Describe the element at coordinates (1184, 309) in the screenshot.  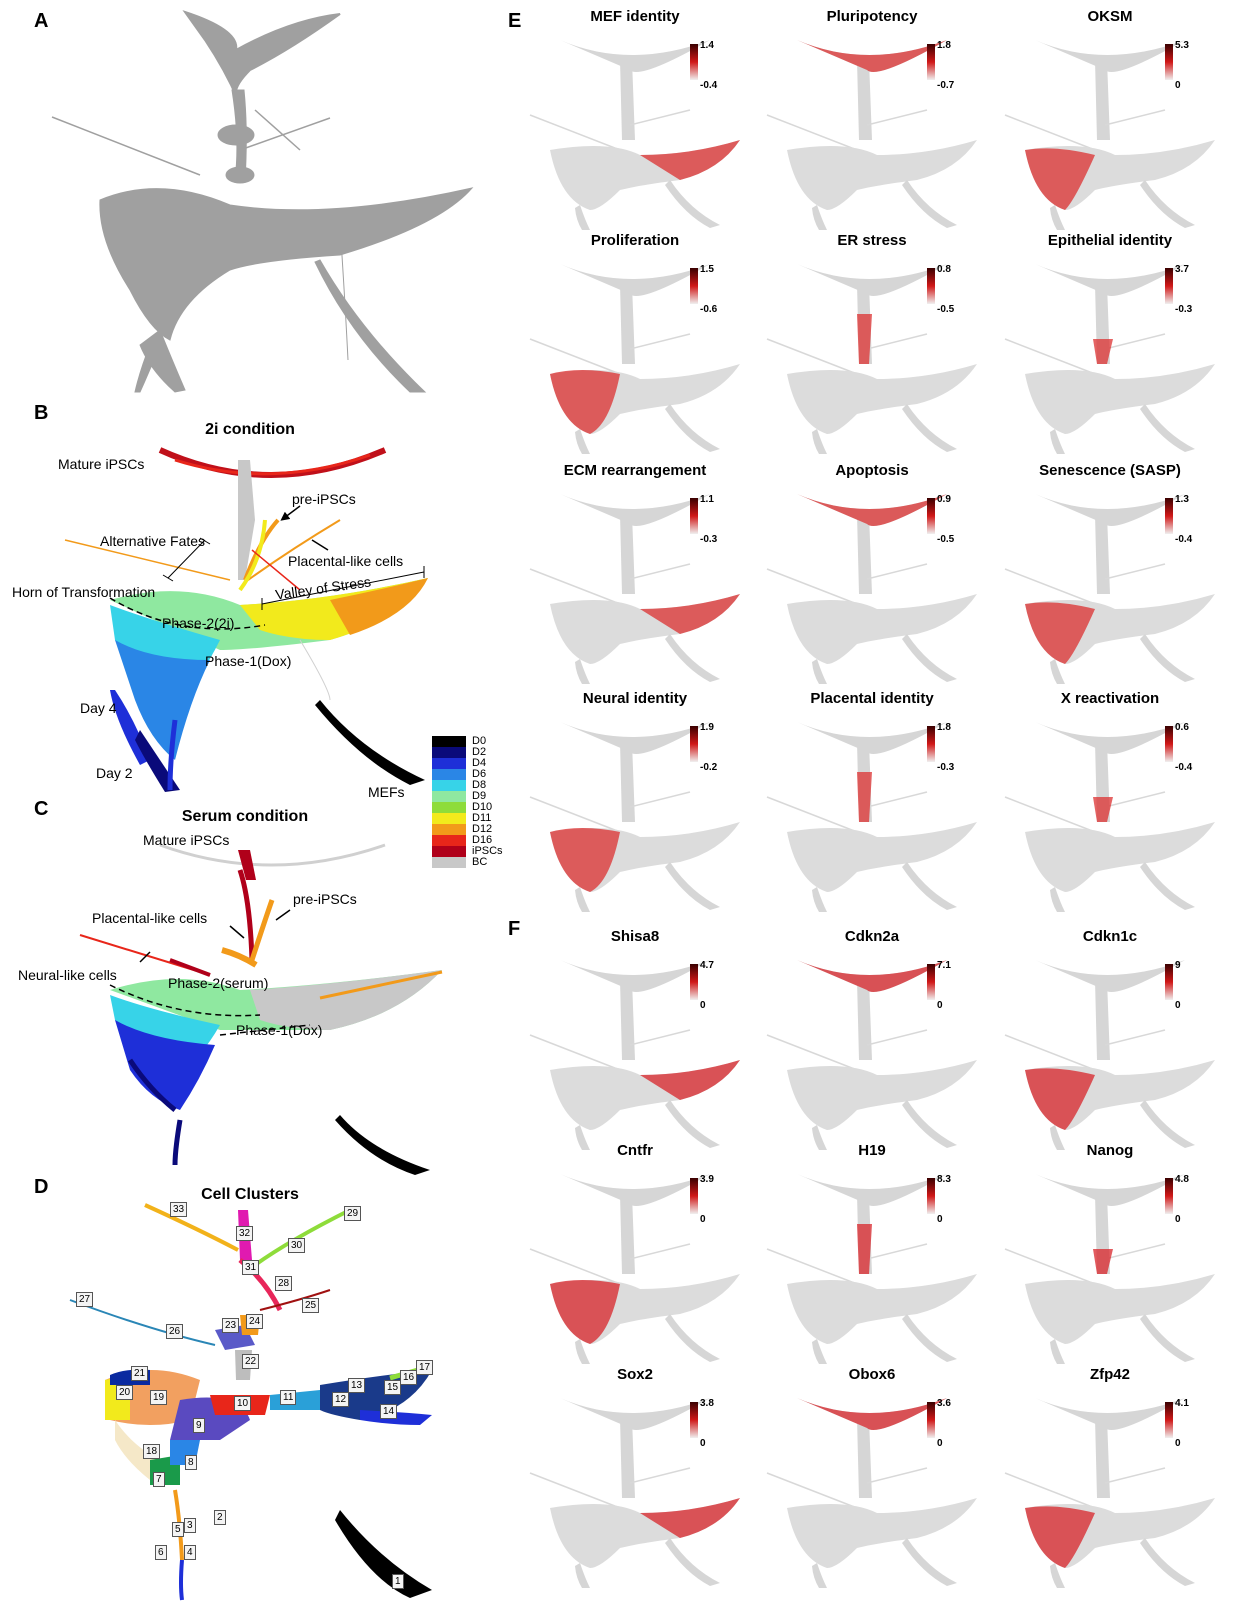
I see `signature-epithelial-identity-min: -0.3` at that location.